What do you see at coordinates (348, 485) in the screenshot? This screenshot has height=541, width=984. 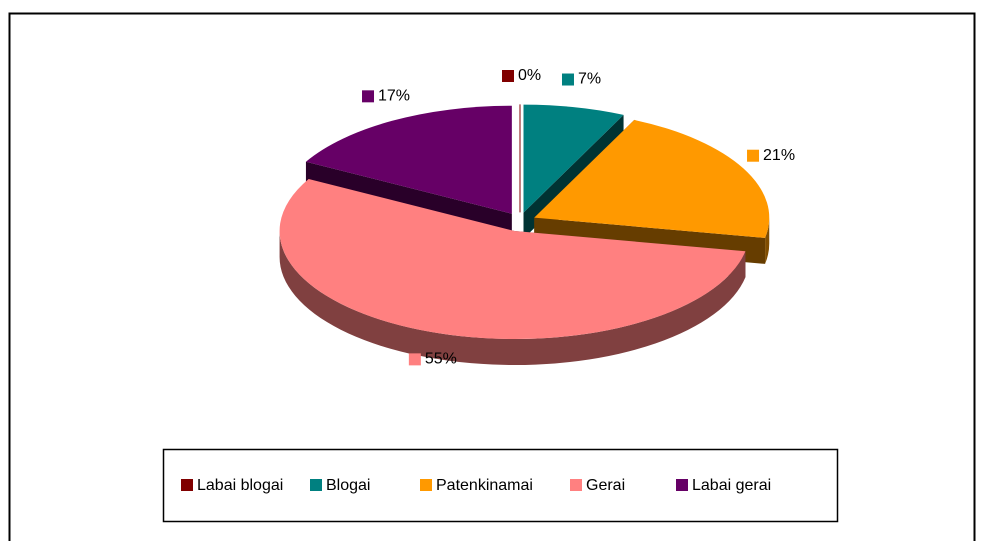 I see `legend-label: Blogai` at bounding box center [348, 485].